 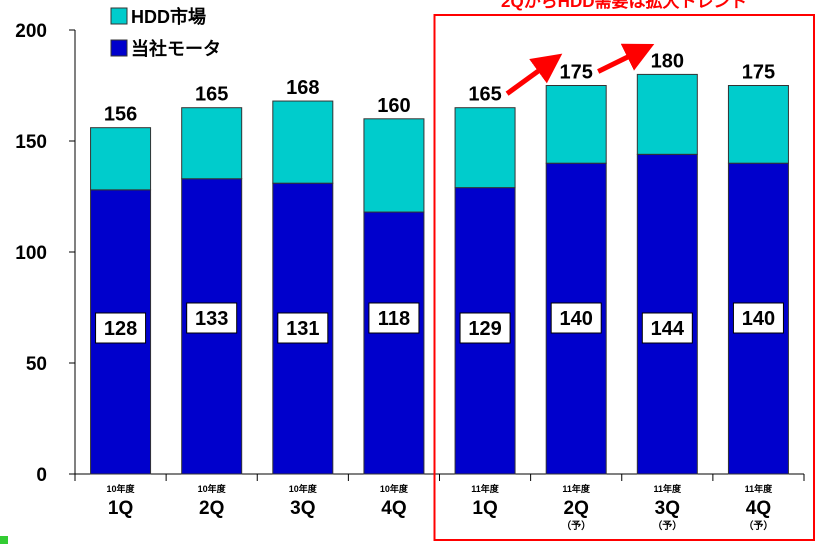 What do you see at coordinates (302, 88) in the screenshot?
I see `total-value-label: 168` at bounding box center [302, 88].